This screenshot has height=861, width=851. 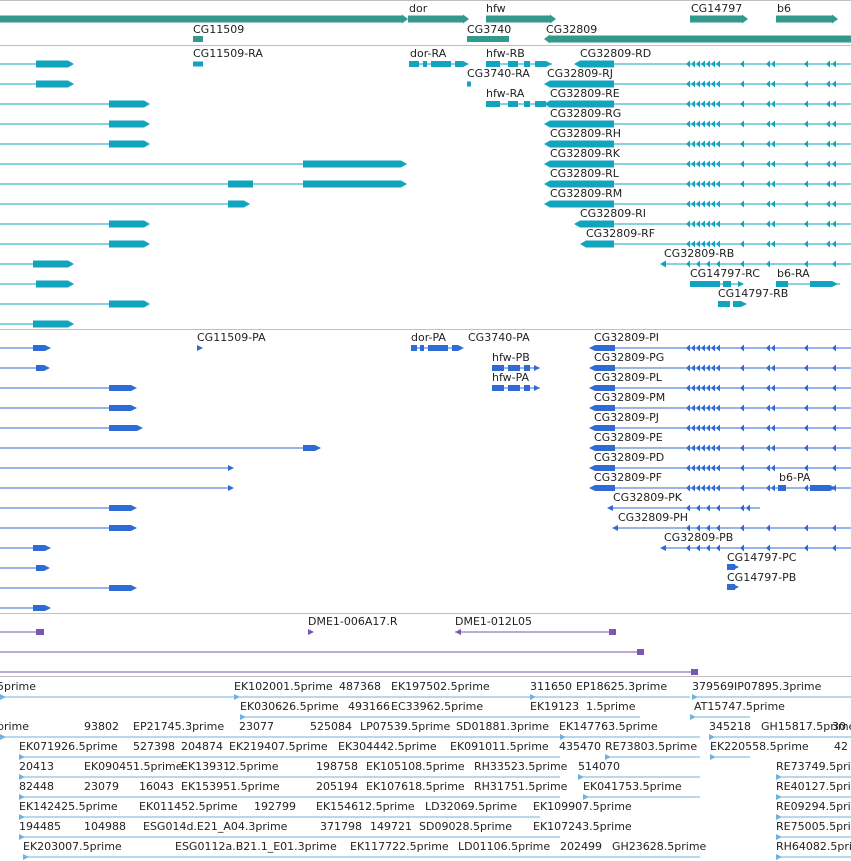 I want to click on est-label: 149721, so click(x=391, y=826).